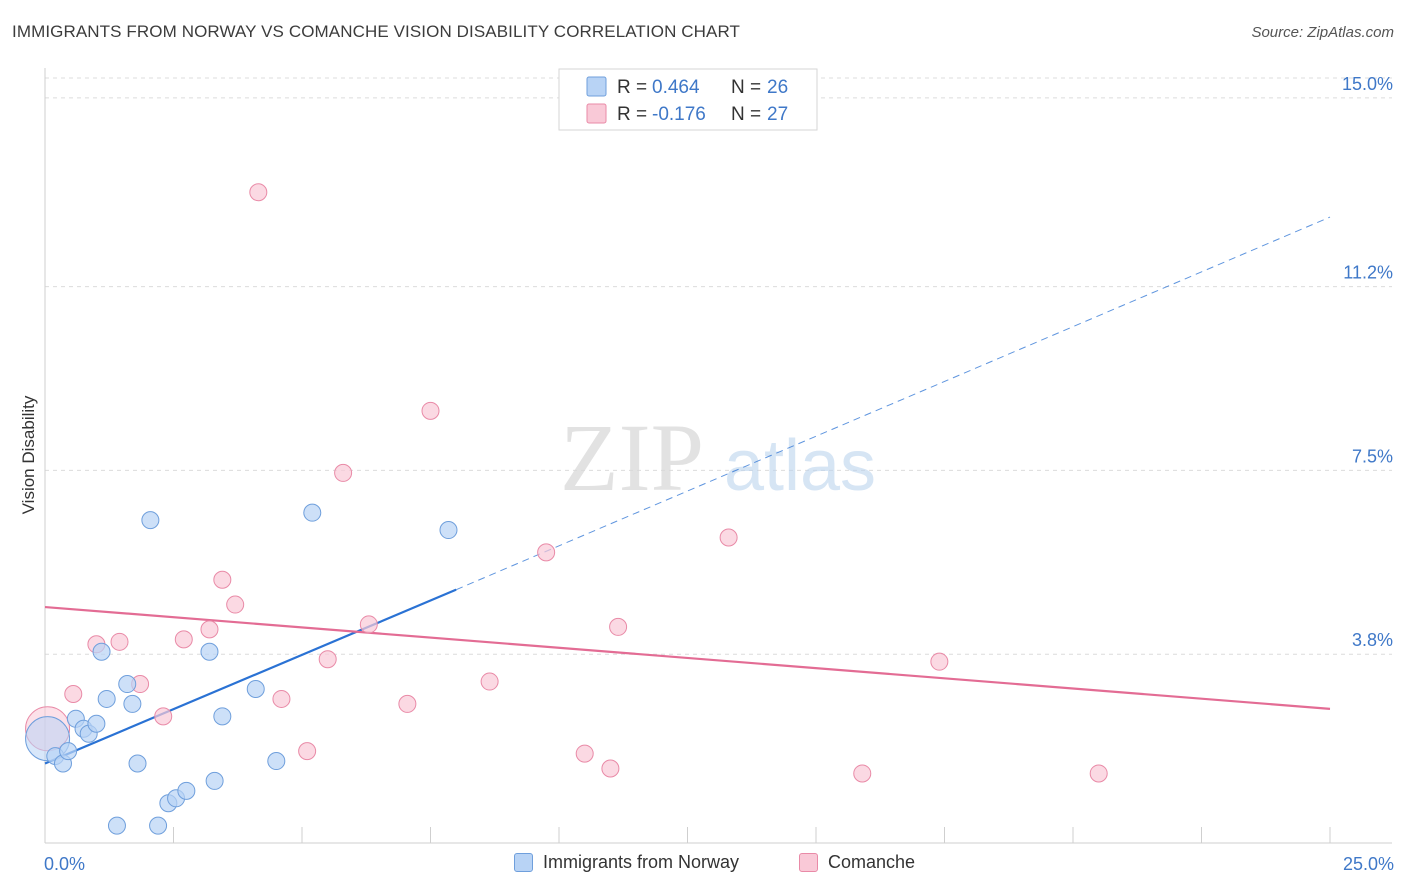 The width and height of the screenshot is (1406, 892). Describe the element at coordinates (523, 862) in the screenshot. I see `legend-swatch-norway` at that location.